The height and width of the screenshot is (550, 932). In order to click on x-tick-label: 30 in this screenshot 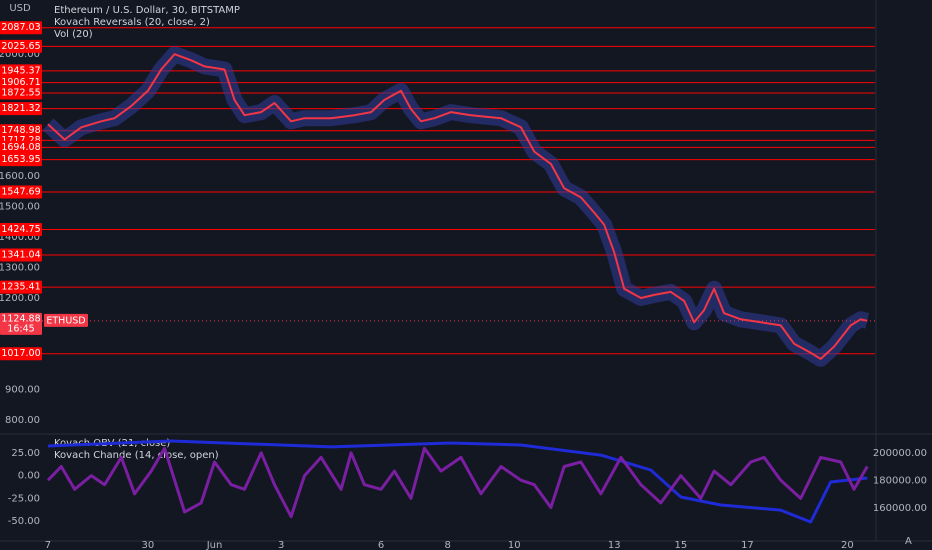, I will do `click(148, 545)`.